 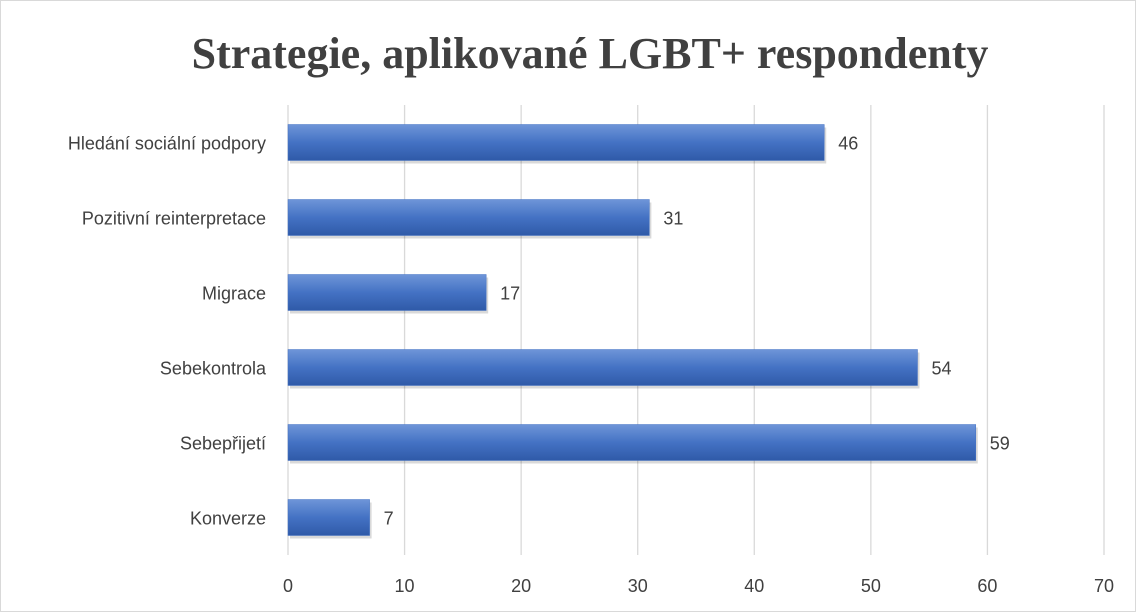 I want to click on x-tick-label: 50, so click(x=871, y=586).